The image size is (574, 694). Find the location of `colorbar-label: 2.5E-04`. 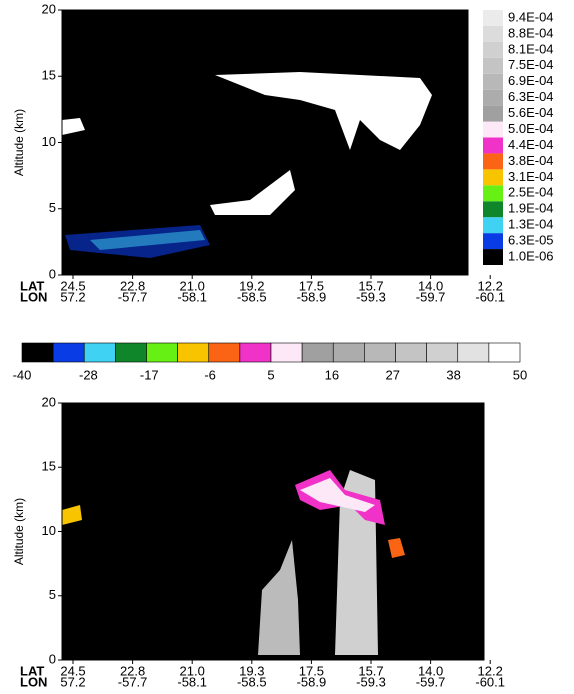

colorbar-label: 2.5E-04 is located at coordinates (531, 192).